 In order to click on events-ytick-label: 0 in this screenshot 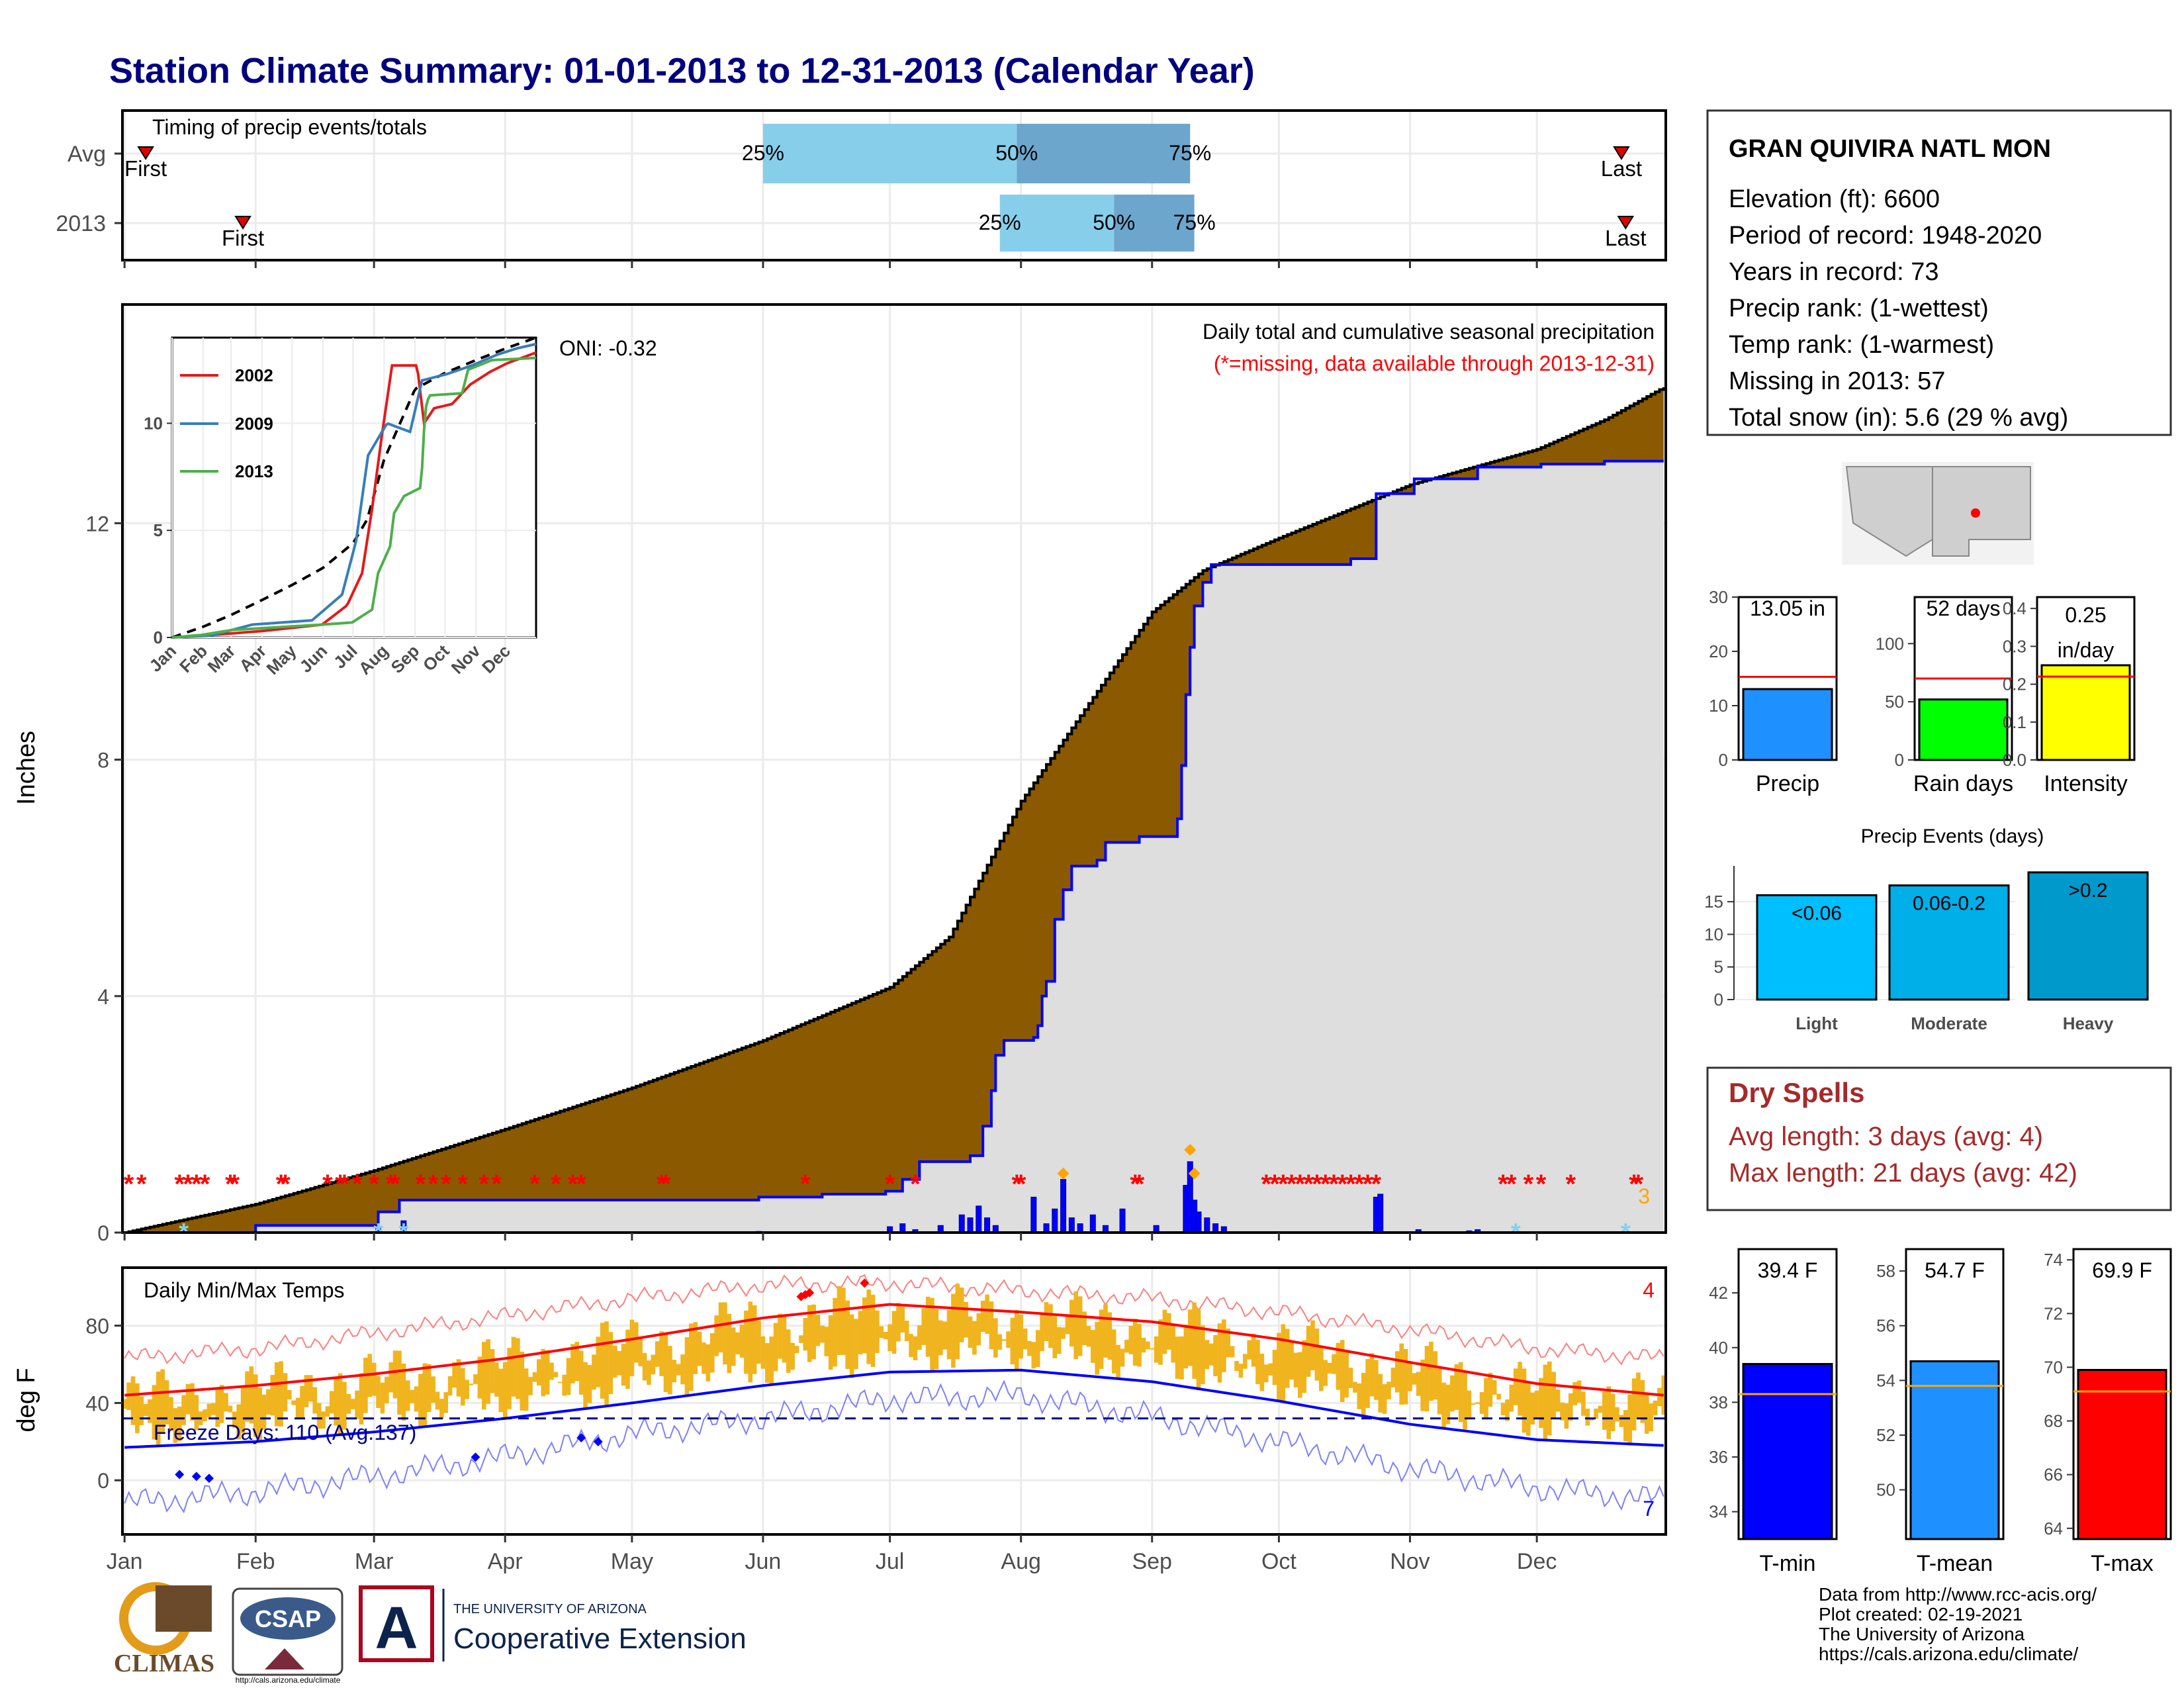, I will do `click(1718, 999)`.